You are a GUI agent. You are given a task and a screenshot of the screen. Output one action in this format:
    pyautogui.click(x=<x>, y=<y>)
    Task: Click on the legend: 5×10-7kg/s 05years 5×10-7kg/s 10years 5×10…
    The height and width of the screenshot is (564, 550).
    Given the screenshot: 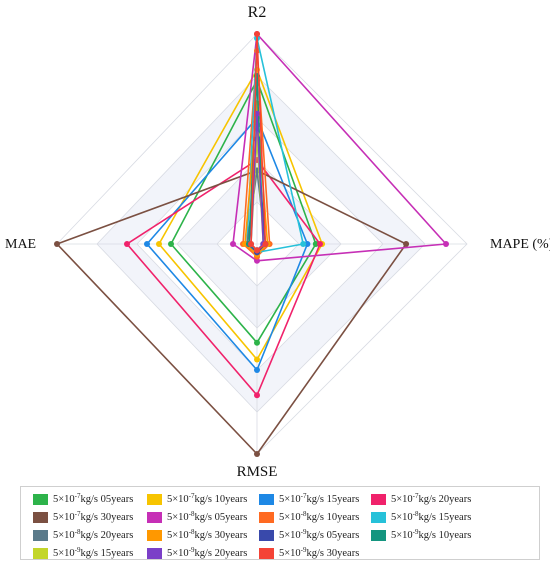 What is the action you would take?
    pyautogui.click(x=280, y=523)
    